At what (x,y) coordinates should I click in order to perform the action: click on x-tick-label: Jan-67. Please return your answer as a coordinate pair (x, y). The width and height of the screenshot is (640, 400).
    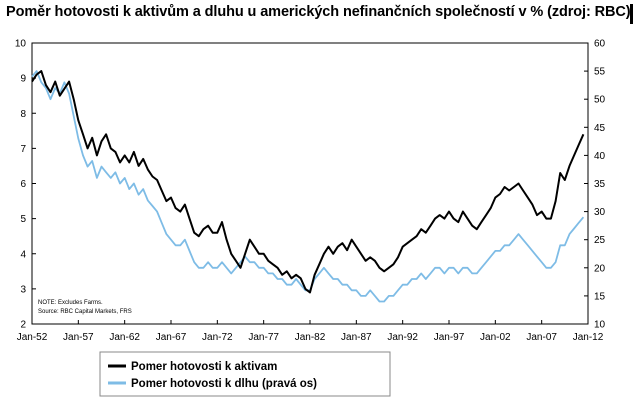
    Looking at the image, I should click on (171, 337).